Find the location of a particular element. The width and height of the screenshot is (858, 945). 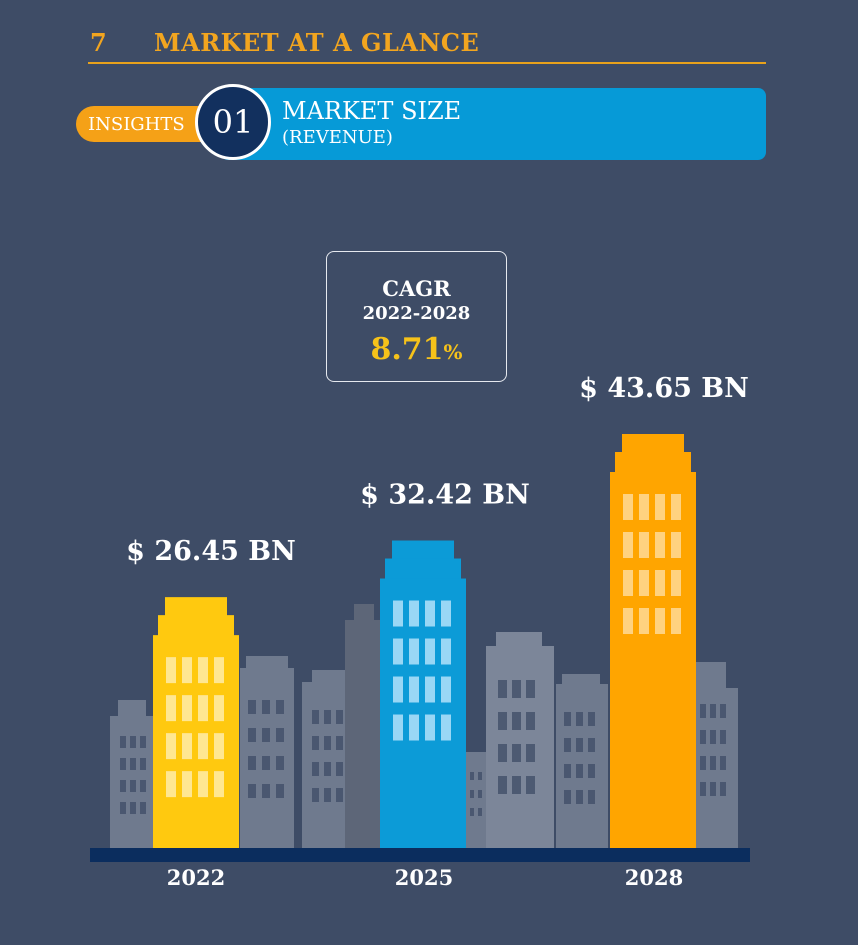

cagr-unit: % is located at coordinates (453, 352).